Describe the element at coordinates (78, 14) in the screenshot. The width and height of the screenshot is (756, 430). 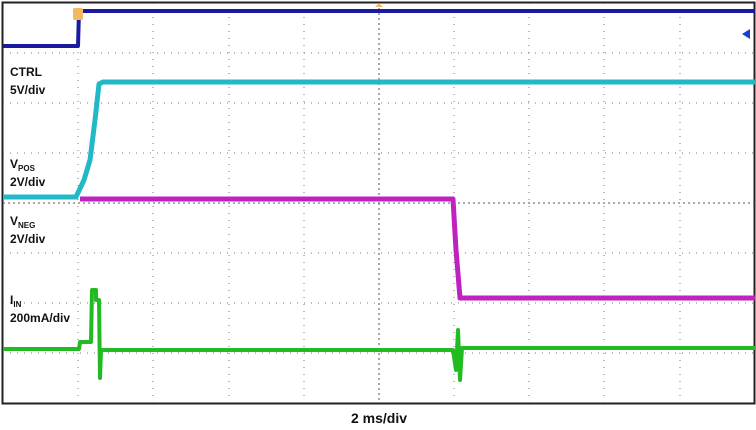
I see `trigger-marker` at that location.